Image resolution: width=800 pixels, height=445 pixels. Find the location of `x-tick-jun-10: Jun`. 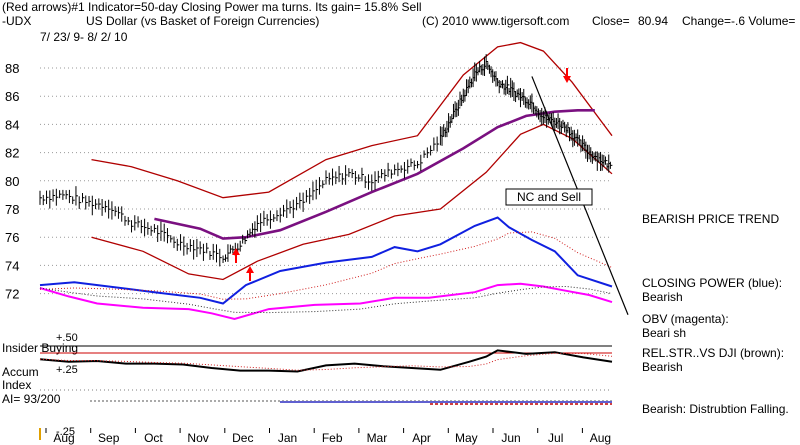

x-tick-jun-10: Jun is located at coordinates (510, 438).